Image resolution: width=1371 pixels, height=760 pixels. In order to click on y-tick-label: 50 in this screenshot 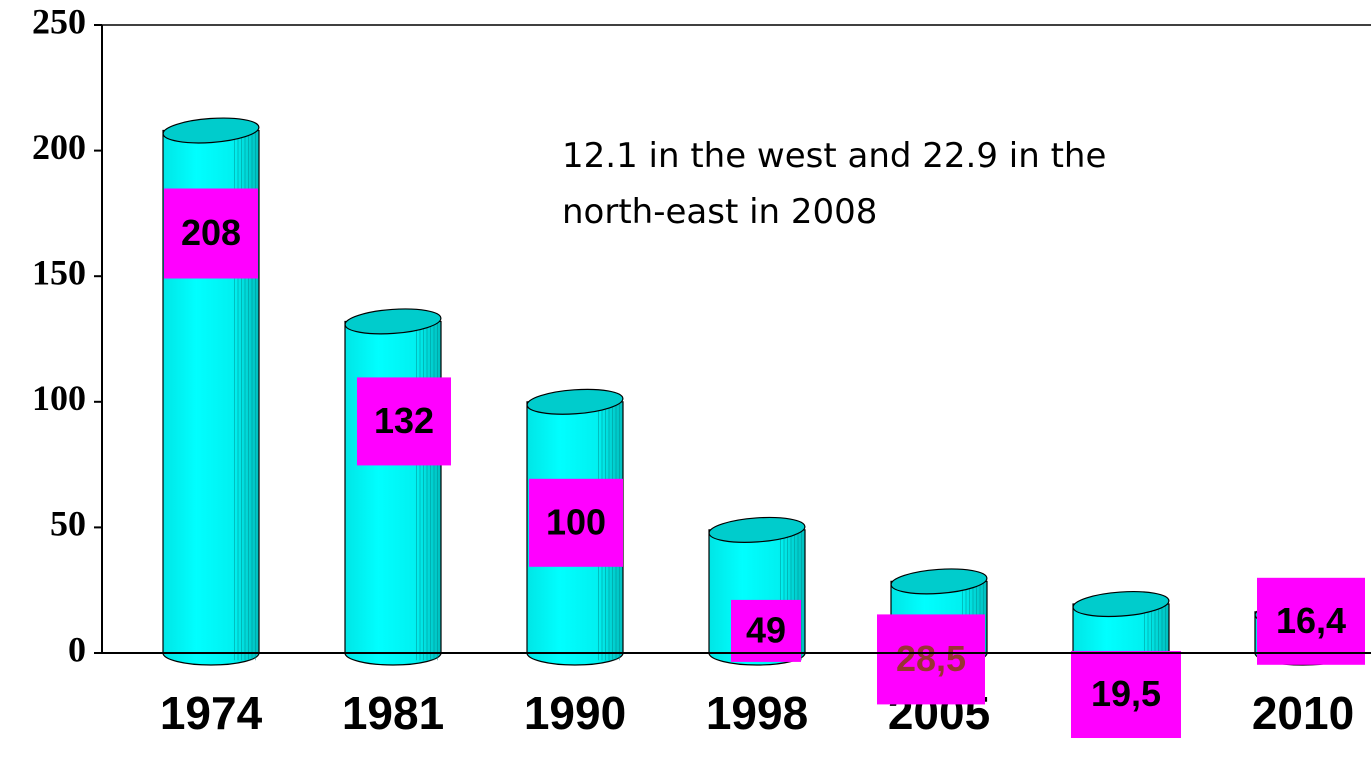, I will do `click(68, 524)`.